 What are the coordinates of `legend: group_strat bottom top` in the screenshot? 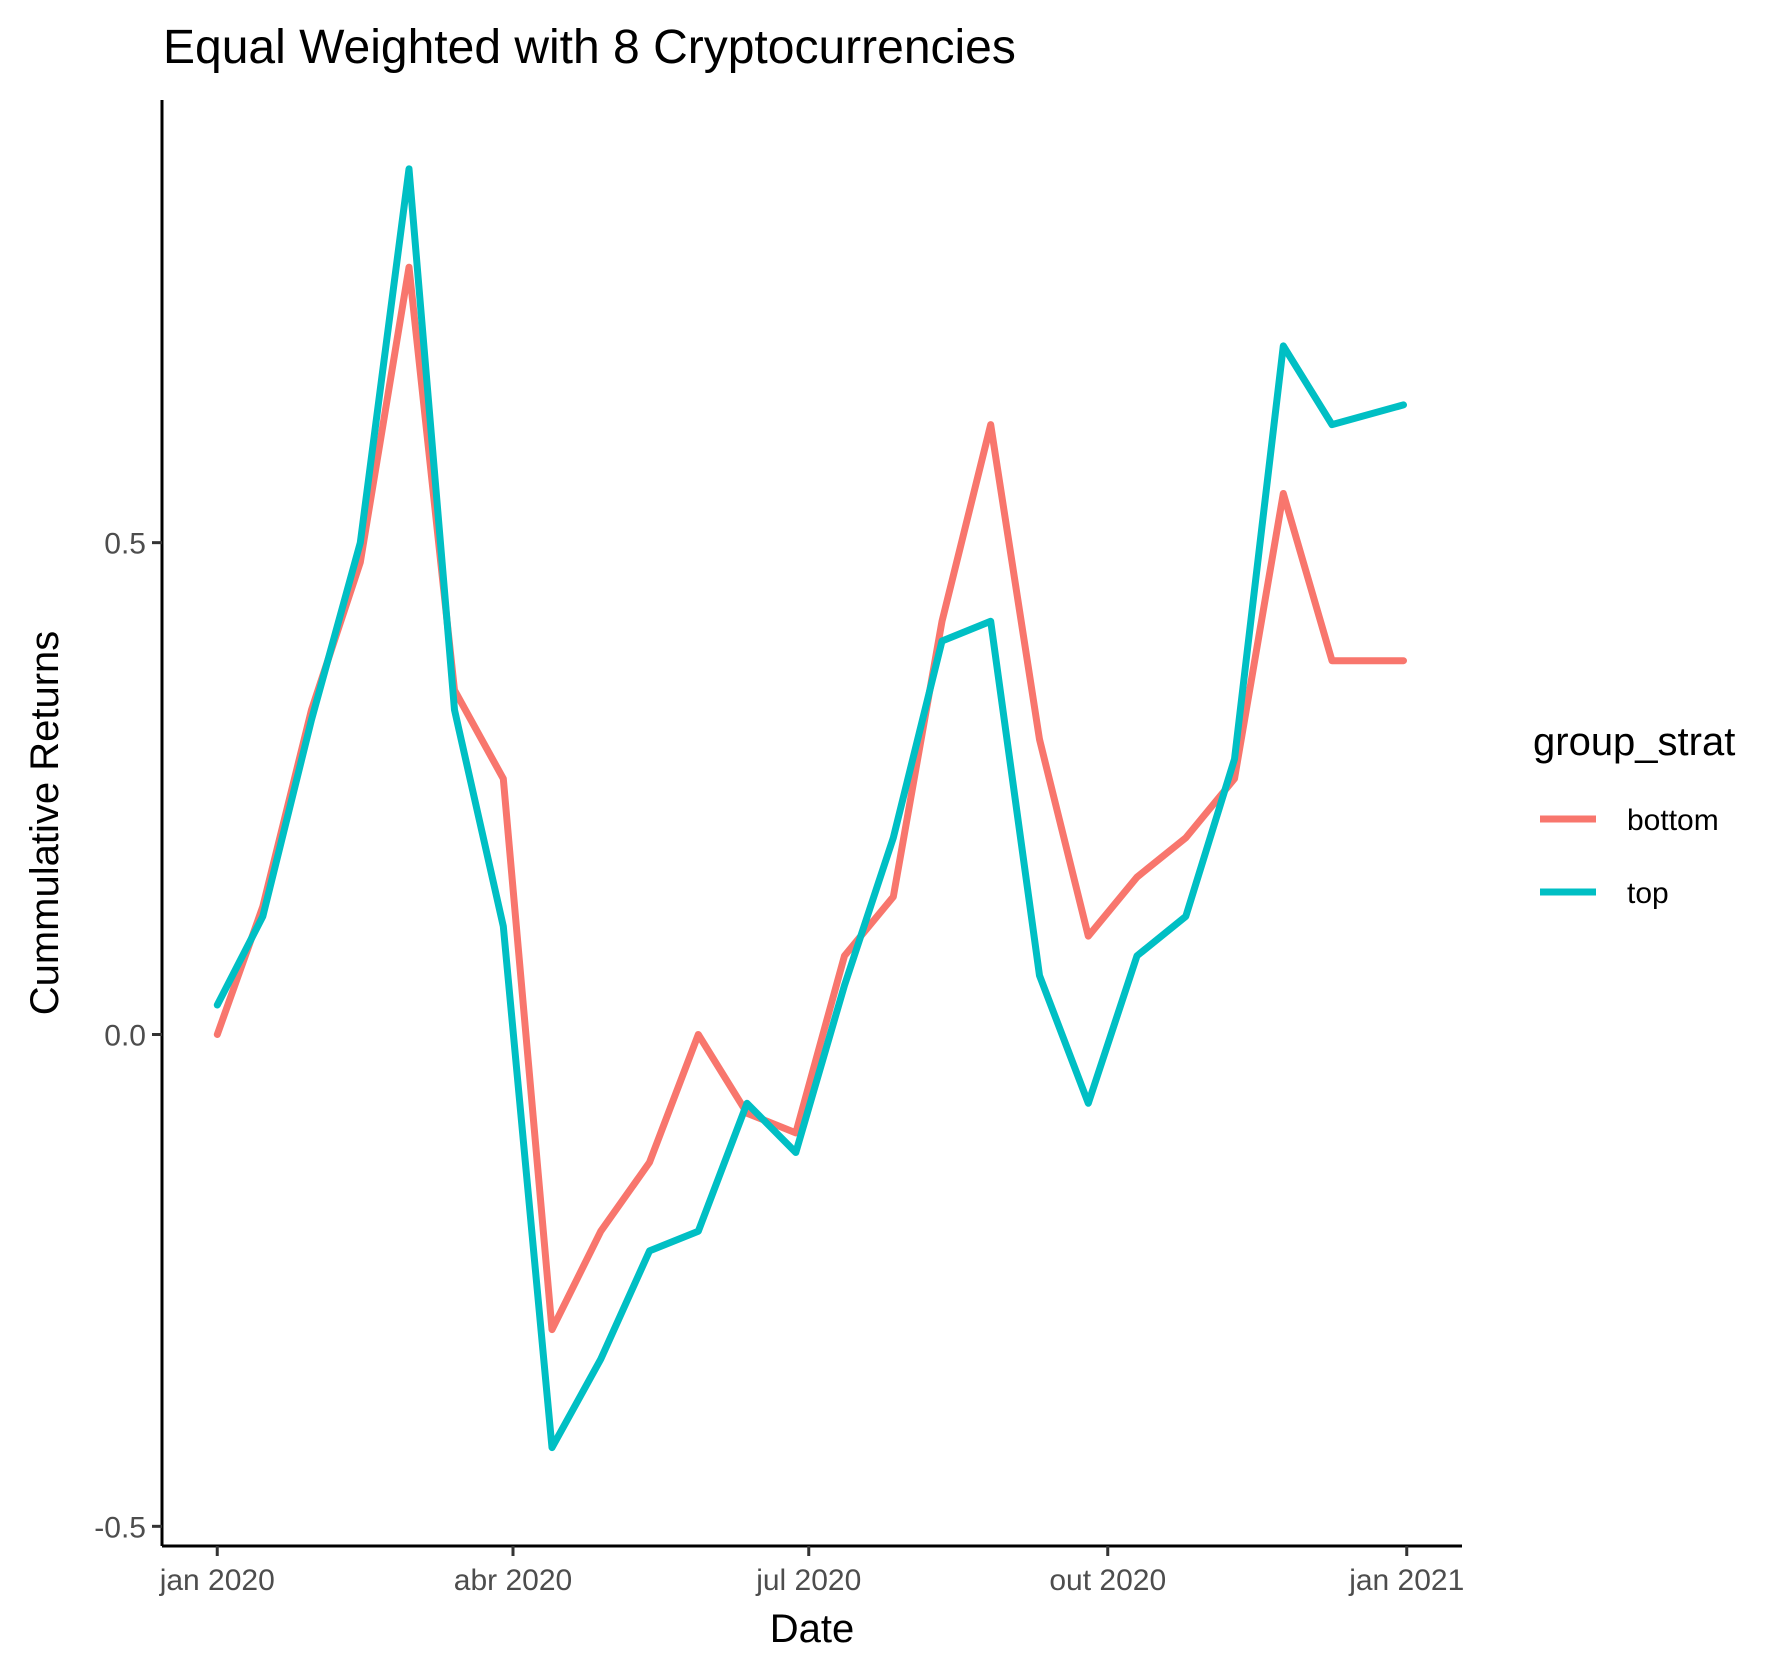 It's located at (1634, 815).